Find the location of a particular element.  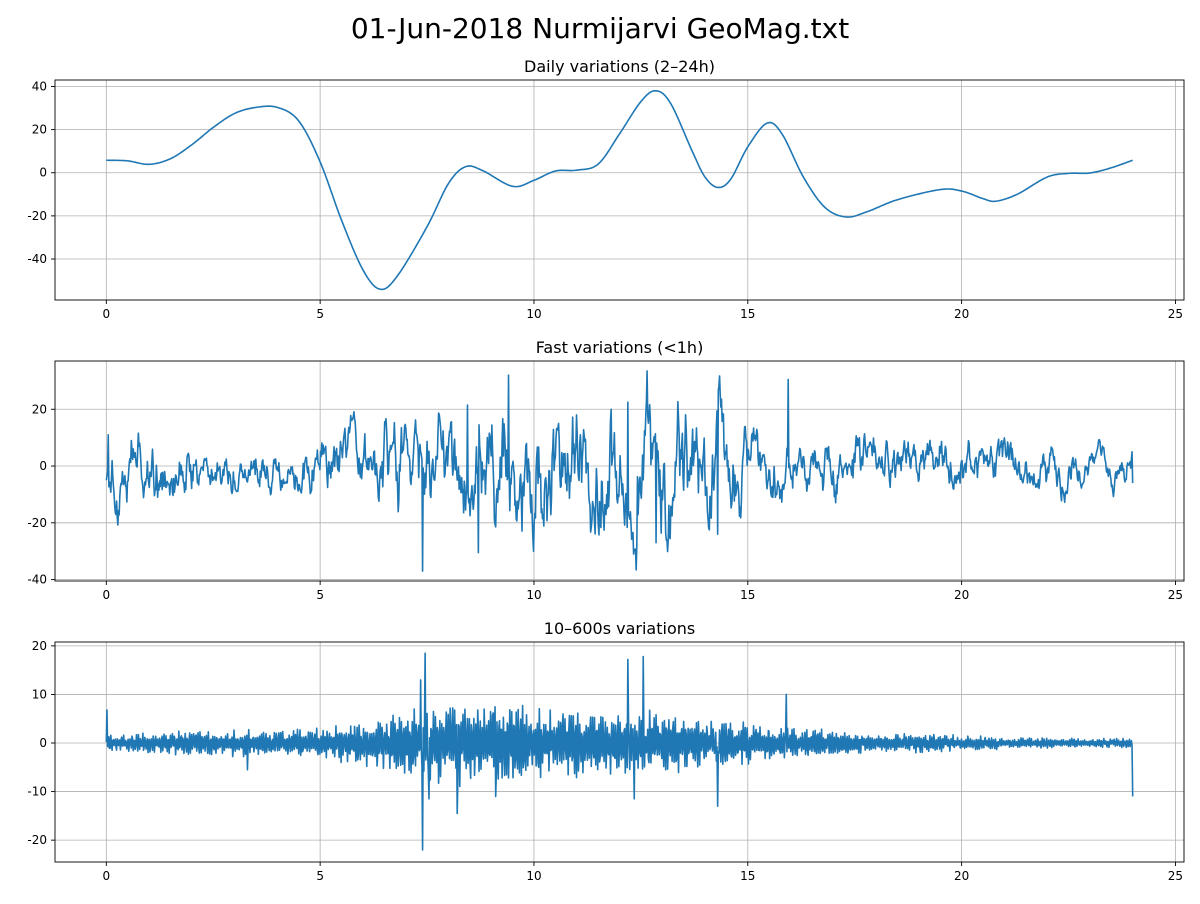

subplot-title: Fast variations (<1h) is located at coordinates (620, 347).